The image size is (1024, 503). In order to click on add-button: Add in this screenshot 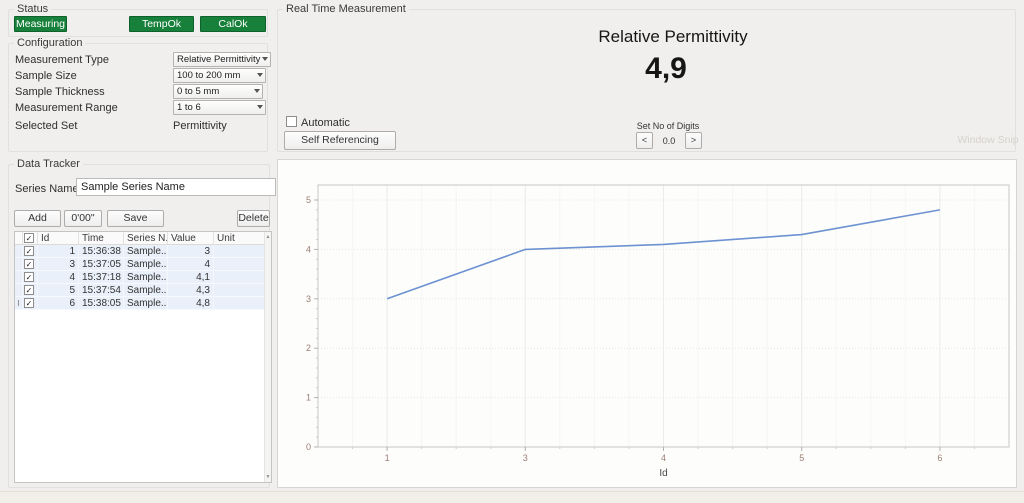, I will do `click(37, 218)`.